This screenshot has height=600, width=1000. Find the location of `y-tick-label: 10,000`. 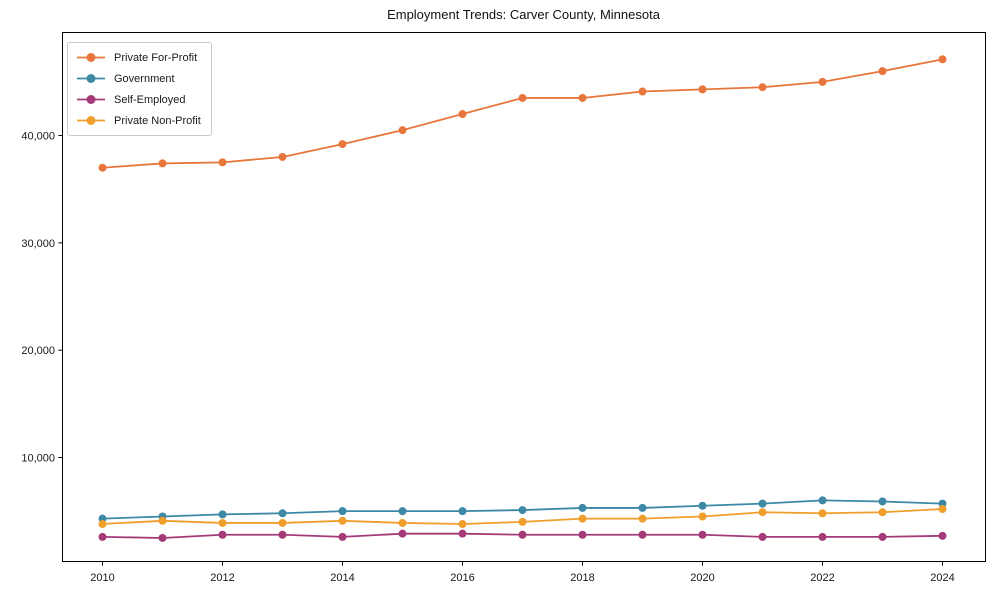

y-tick-label: 10,000 is located at coordinates (38, 458).